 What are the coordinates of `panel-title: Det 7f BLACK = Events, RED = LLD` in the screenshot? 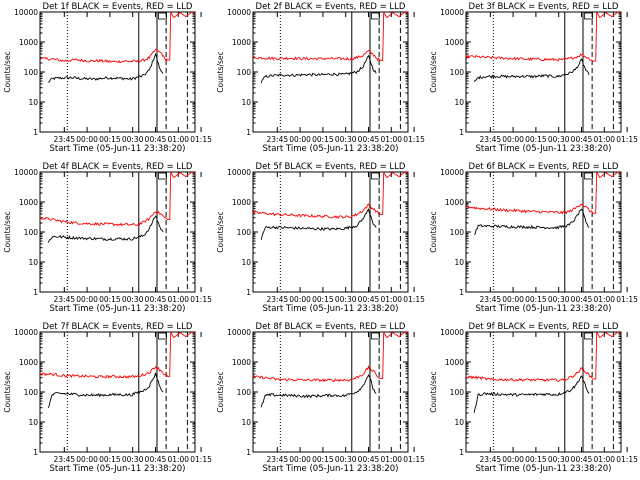 It's located at (118, 327).